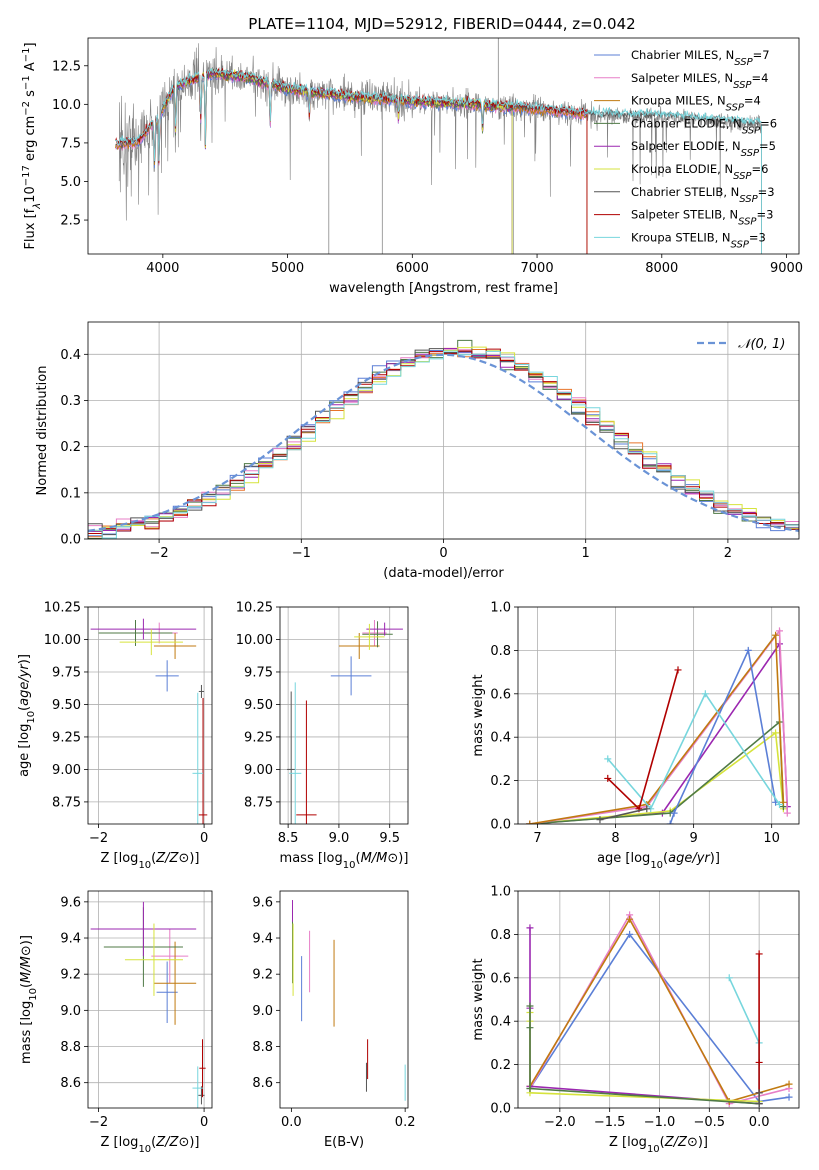 The image size is (819, 1170). I want to click on label-part: Salpeter STELIB, N, so click(684, 215).